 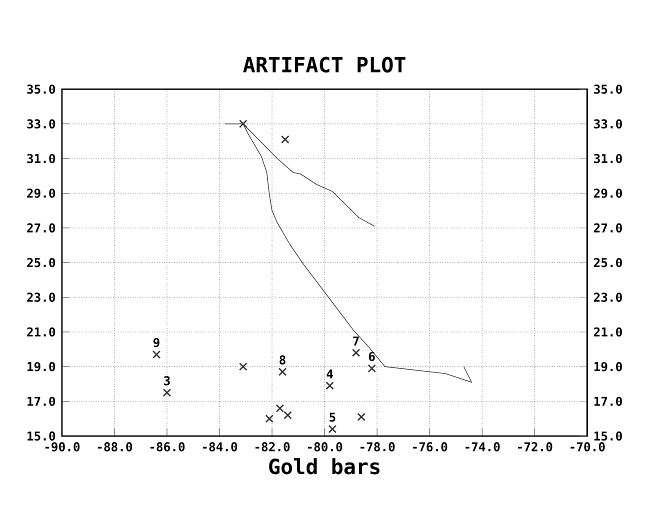 I want to click on x-tick-label: -80.0, so click(x=325, y=447).